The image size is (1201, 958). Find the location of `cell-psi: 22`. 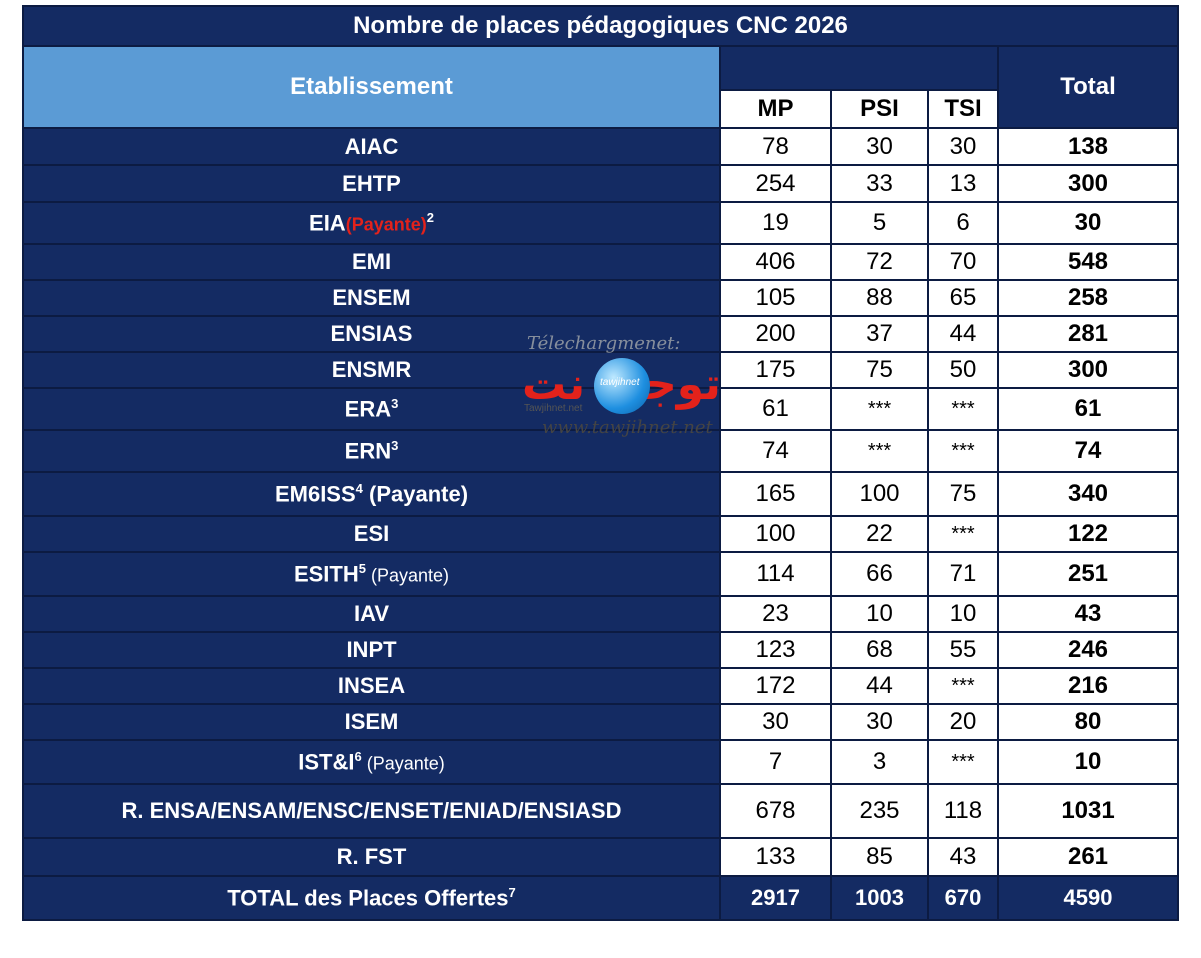

cell-psi: 22 is located at coordinates (879, 534).